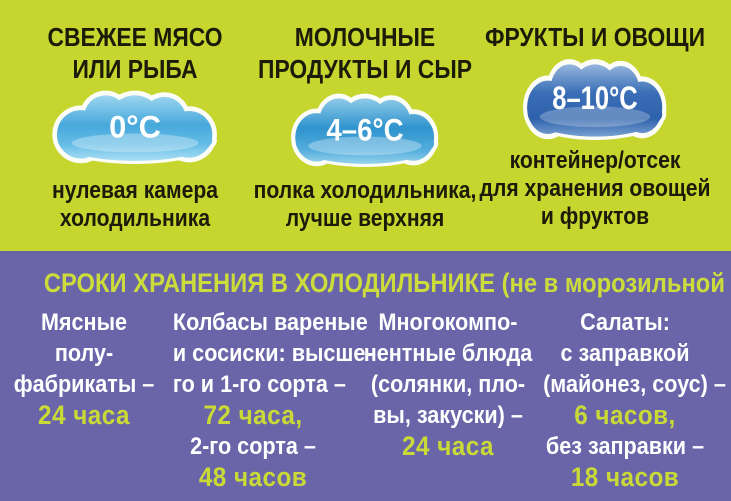 This screenshot has width=731, height=501. I want to click on caption-line: для хранения овощей, so click(595, 188).